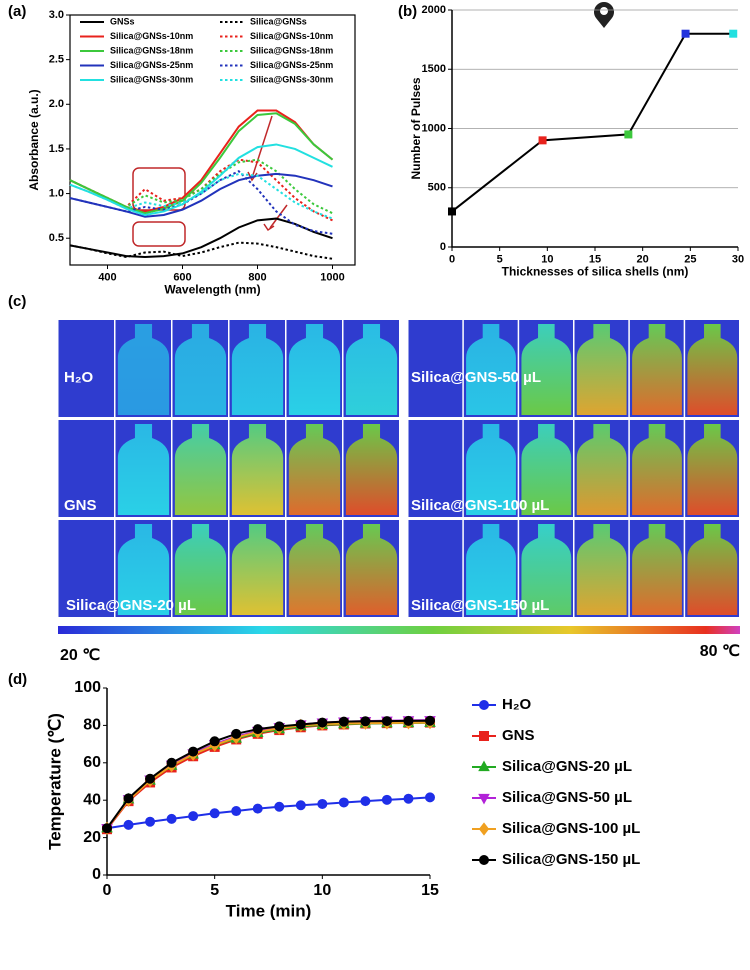 This screenshot has height=970, width=750. I want to click on legend-label: Silica@GNSs-18nm, so click(151, 50).